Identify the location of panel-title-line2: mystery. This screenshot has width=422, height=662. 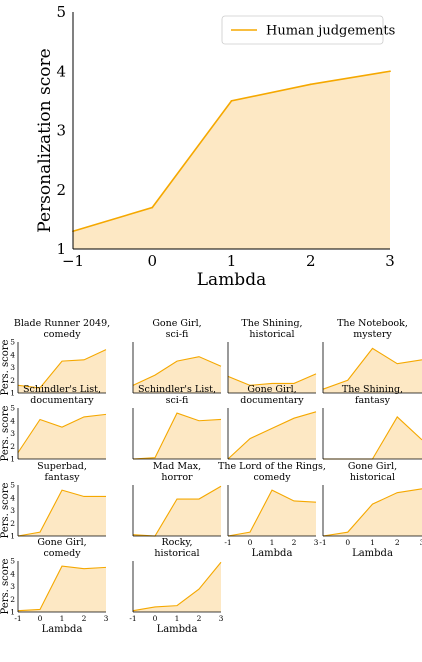
(372, 334).